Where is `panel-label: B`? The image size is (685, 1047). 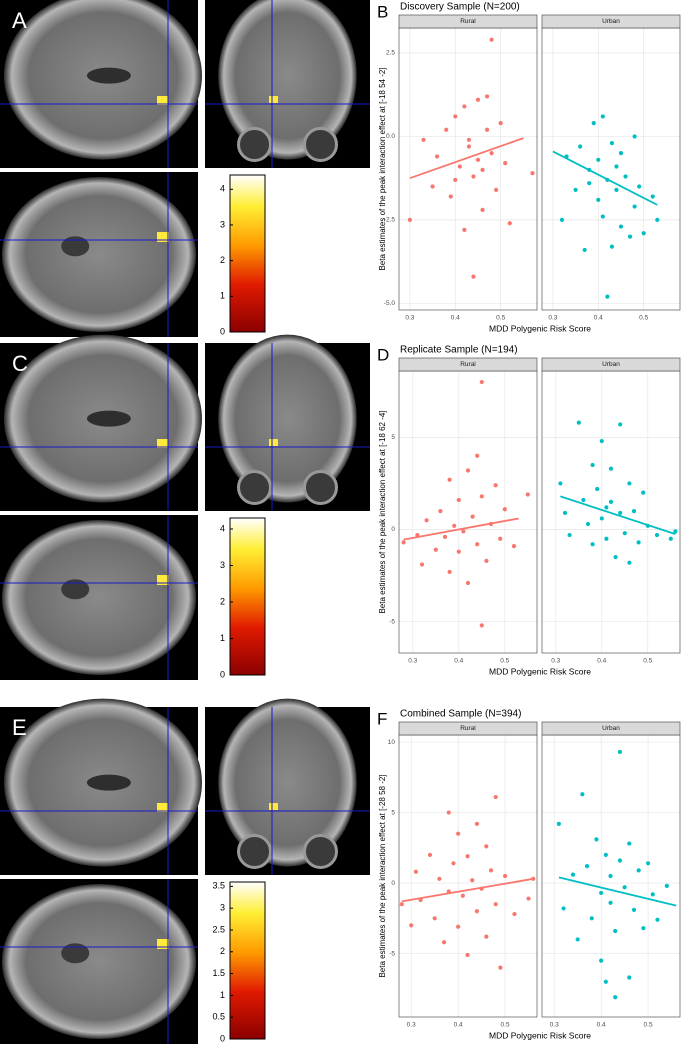
panel-label: B is located at coordinates (382, 11).